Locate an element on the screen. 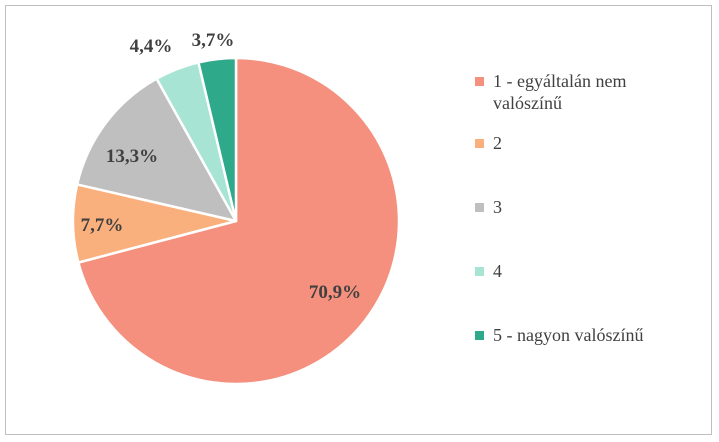 The width and height of the screenshot is (719, 442). legend-item-2: 2 is located at coordinates (584, 143).